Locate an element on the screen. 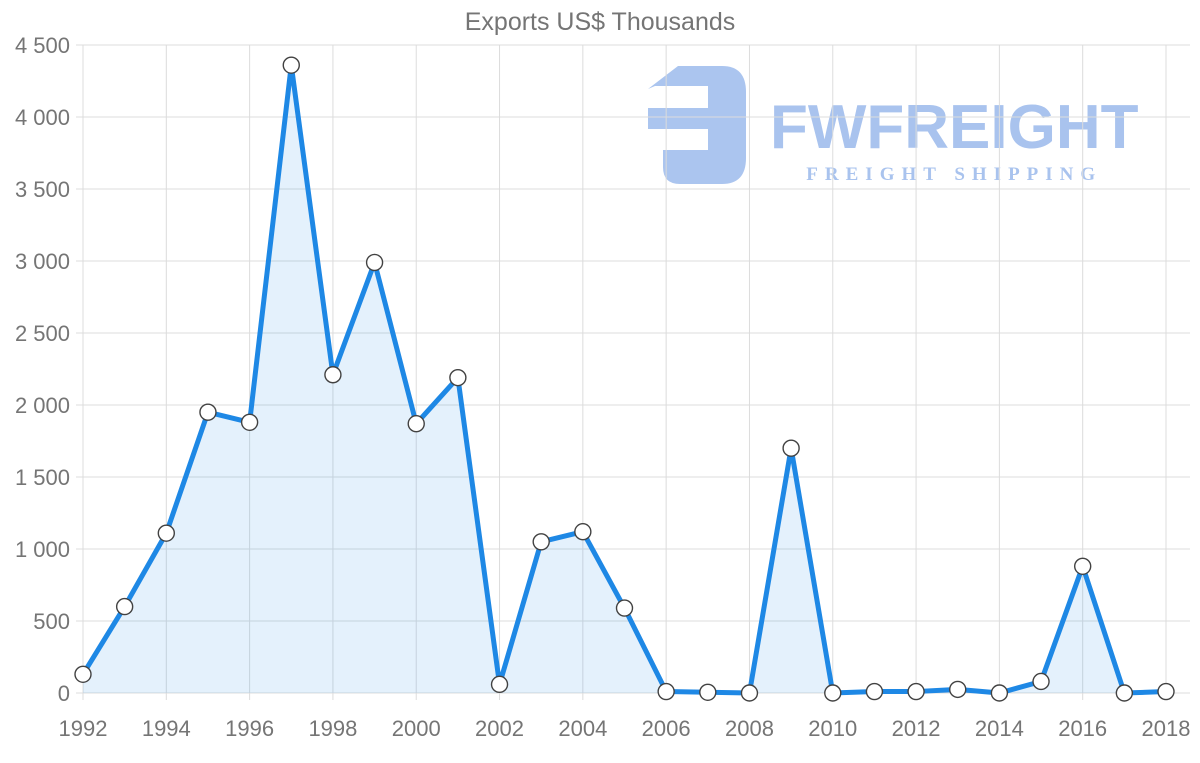 This screenshot has width=1200, height=763. x-axis-tick-label: 2018 is located at coordinates (1166, 728).